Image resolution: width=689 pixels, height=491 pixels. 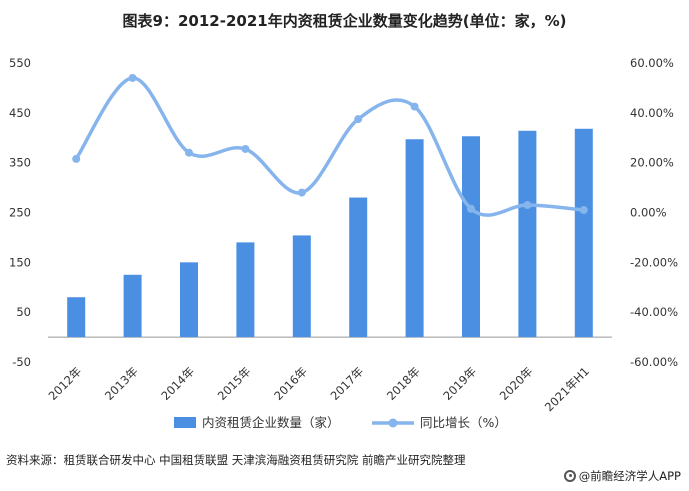 I want to click on x-tick-label: 2012年, so click(x=65, y=383).